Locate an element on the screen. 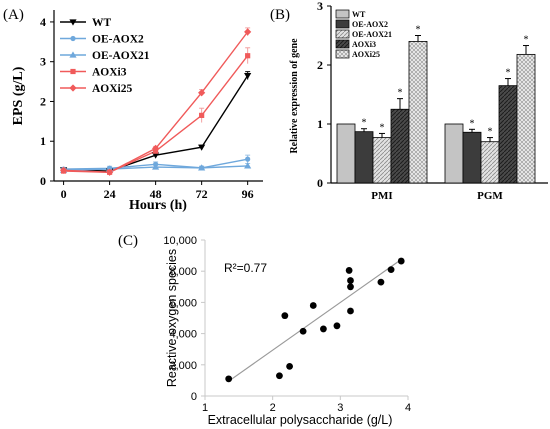 Image resolution: width=550 pixels, height=429 pixels. b-y-tick-label: 1 is located at coordinates (320, 124).